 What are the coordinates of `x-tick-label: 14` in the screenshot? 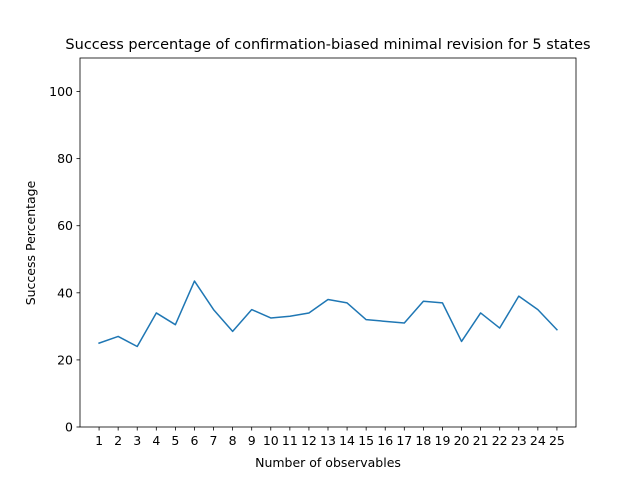 It's located at (347, 440).